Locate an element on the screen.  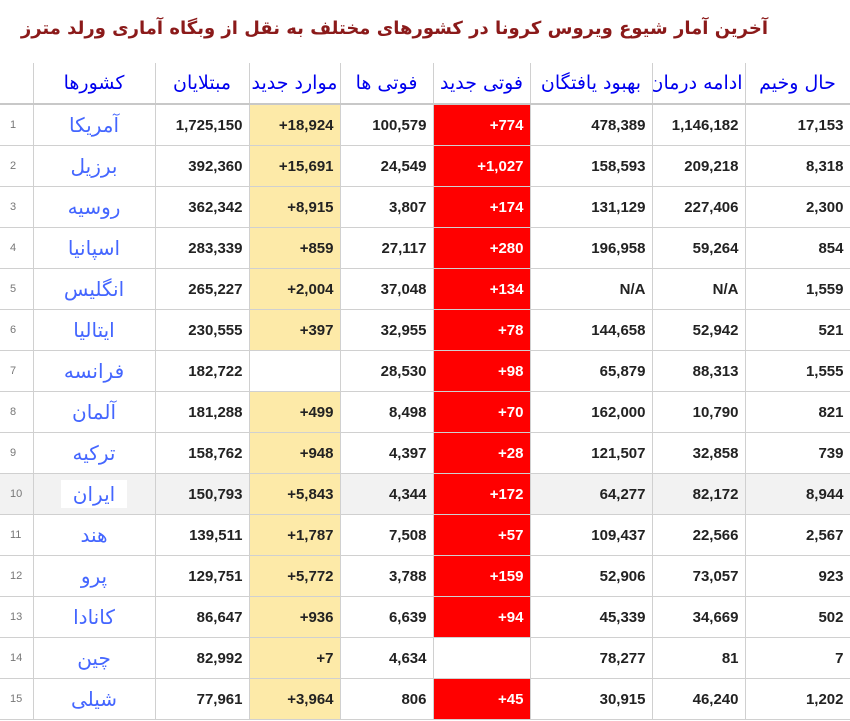
country-name-cell: برزیل is located at coordinates (94, 166).